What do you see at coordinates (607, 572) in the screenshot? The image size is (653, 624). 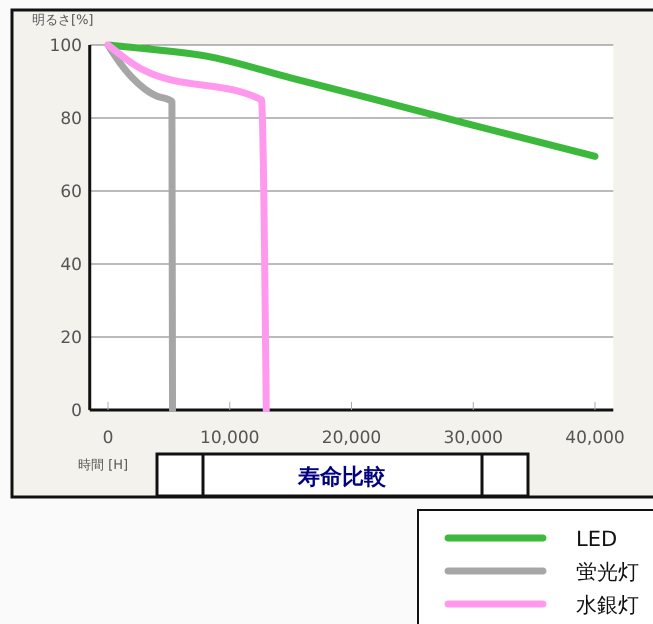 I see `legend-label: 蛍光灯` at bounding box center [607, 572].